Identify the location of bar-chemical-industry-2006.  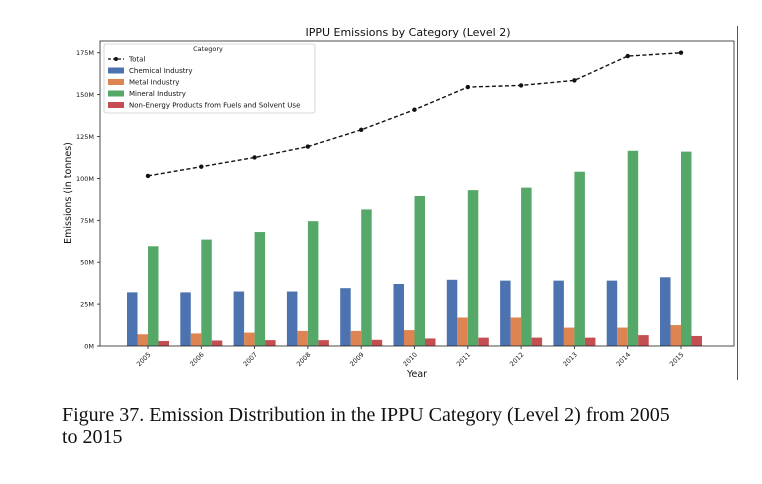
(185, 319).